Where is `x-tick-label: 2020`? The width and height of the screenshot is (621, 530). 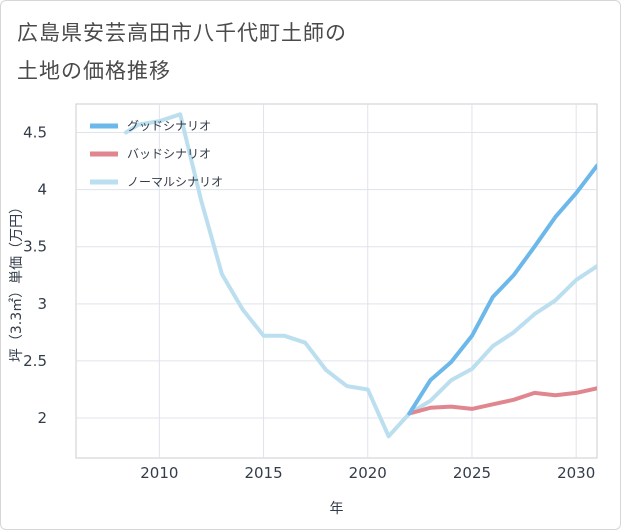 x-tick-label: 2020 is located at coordinates (368, 473).